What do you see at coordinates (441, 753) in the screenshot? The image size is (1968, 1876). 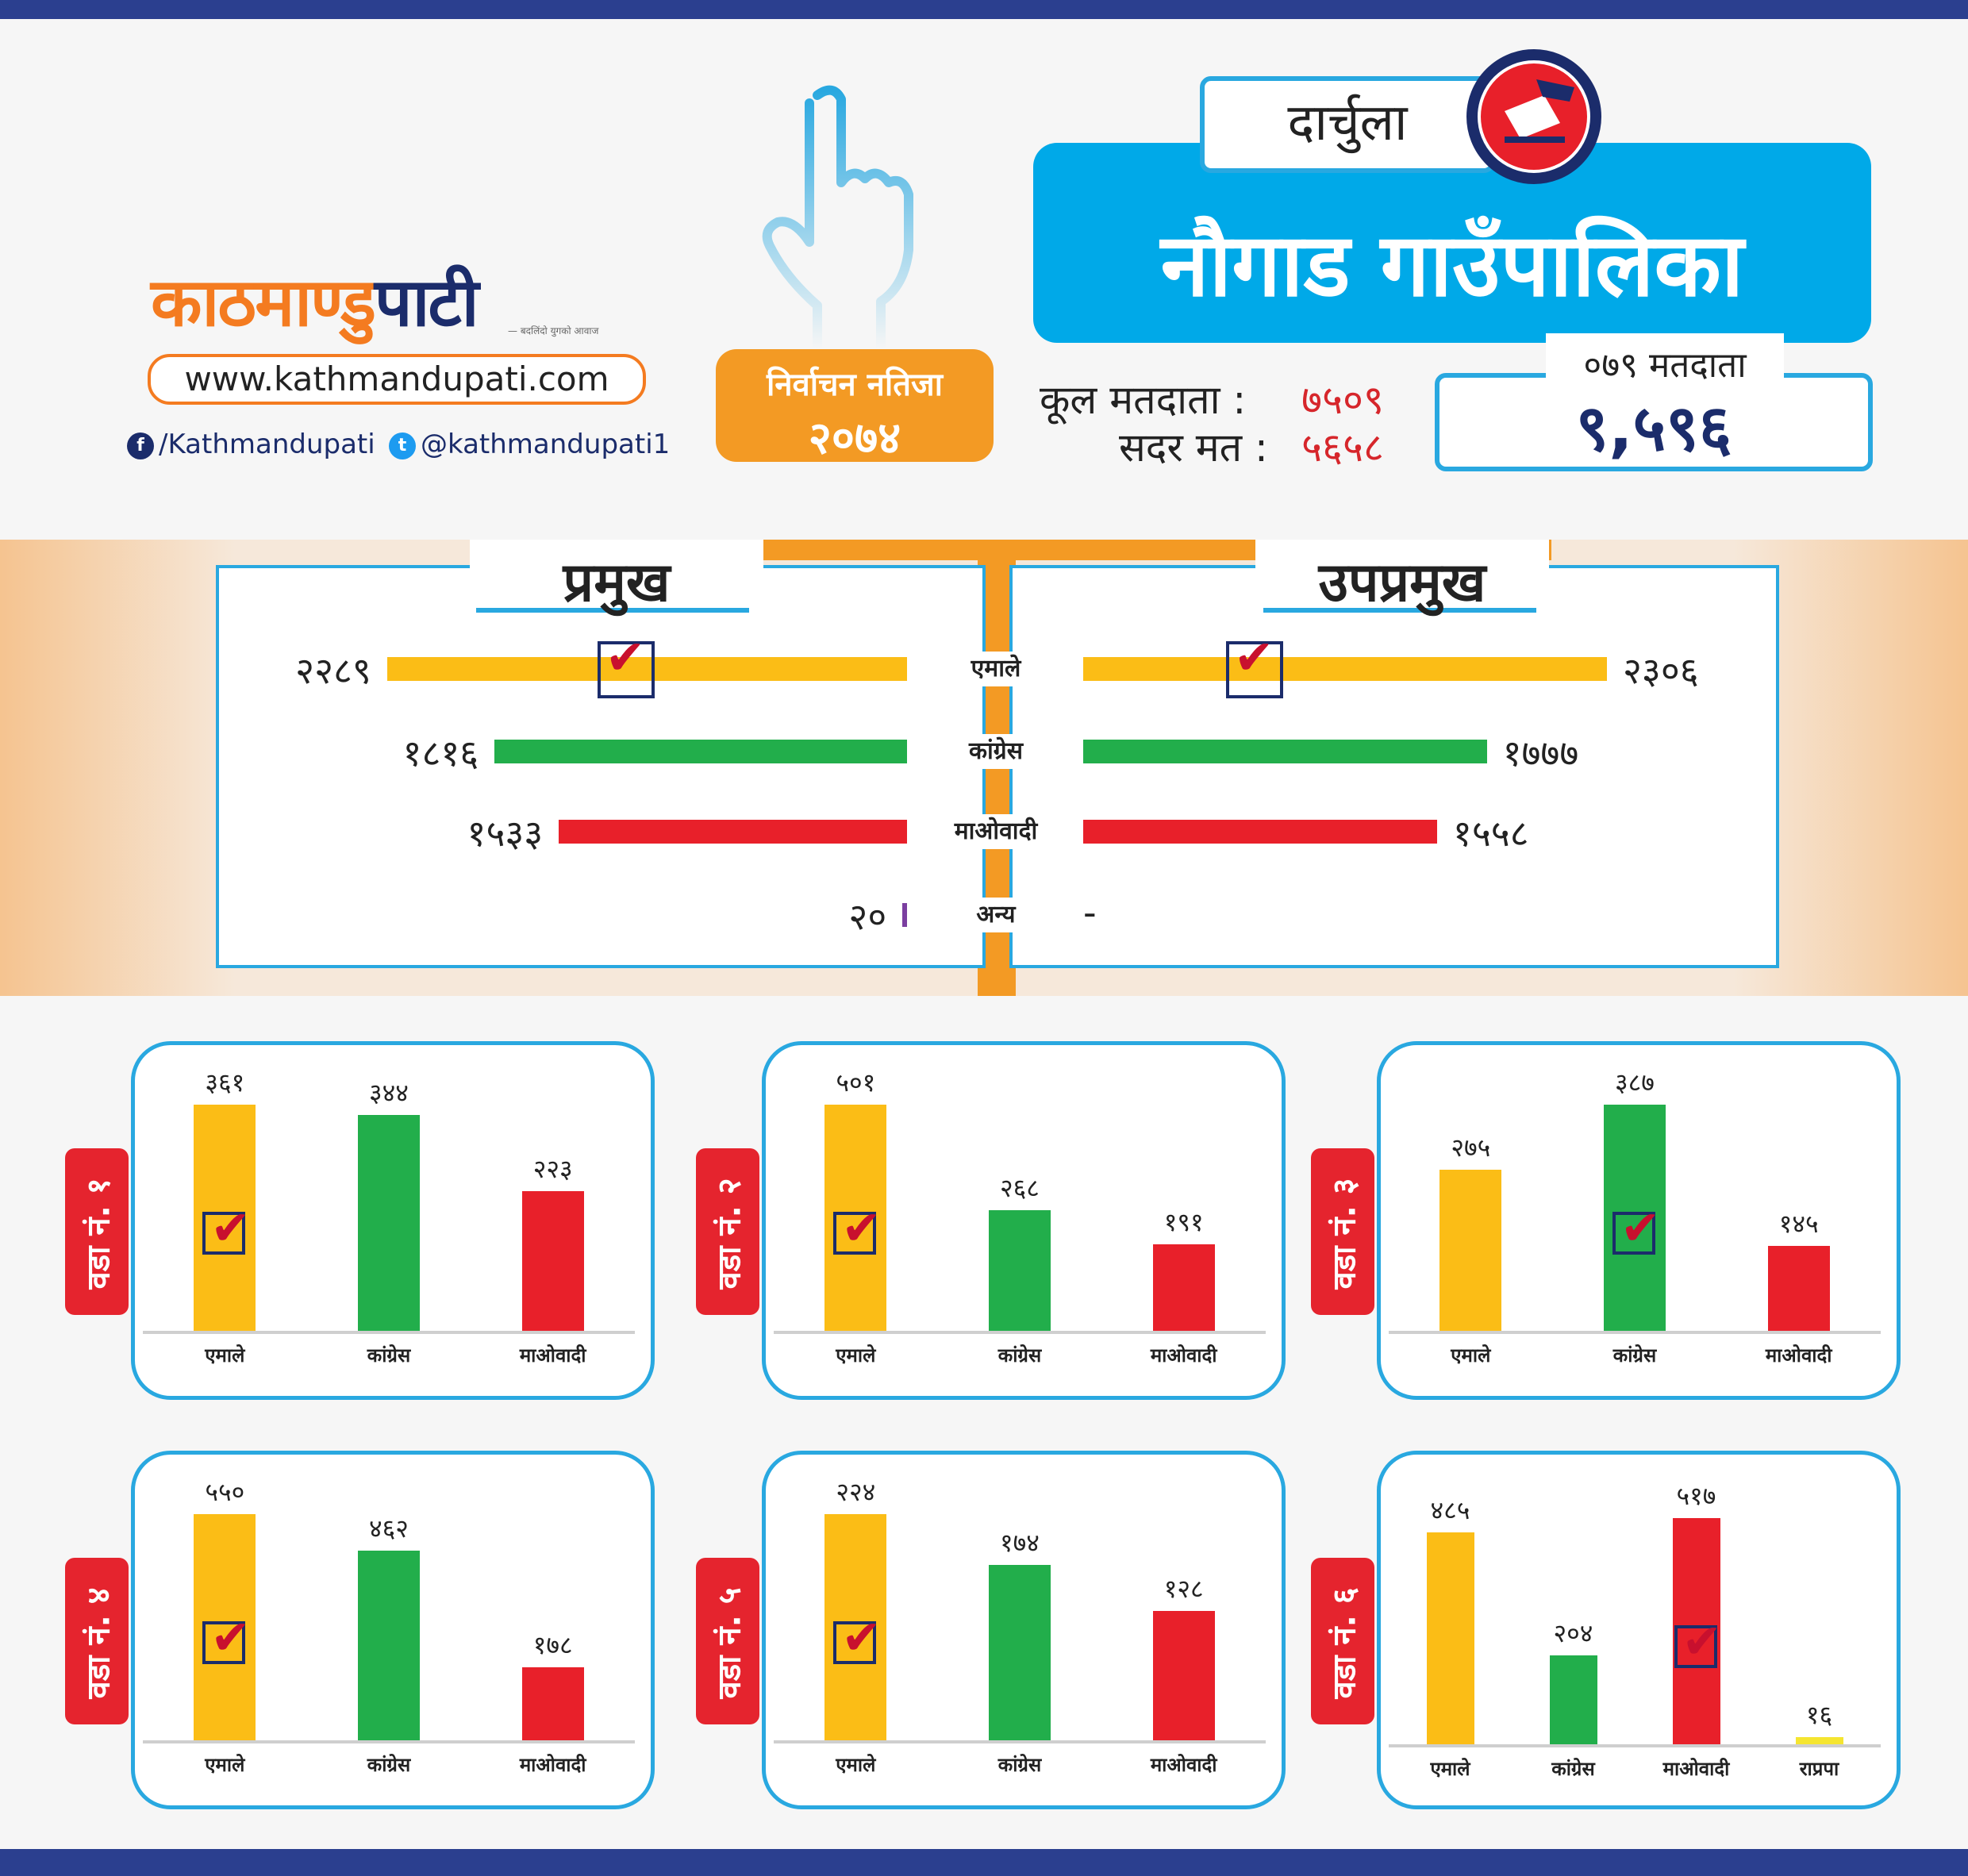 I see `chief-bar-value: १८१६` at bounding box center [441, 753].